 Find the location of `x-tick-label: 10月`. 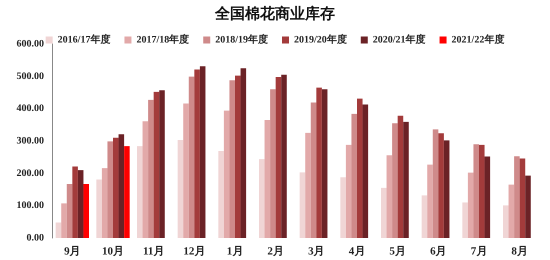

x-tick-label: 10月 is located at coordinates (113, 252).